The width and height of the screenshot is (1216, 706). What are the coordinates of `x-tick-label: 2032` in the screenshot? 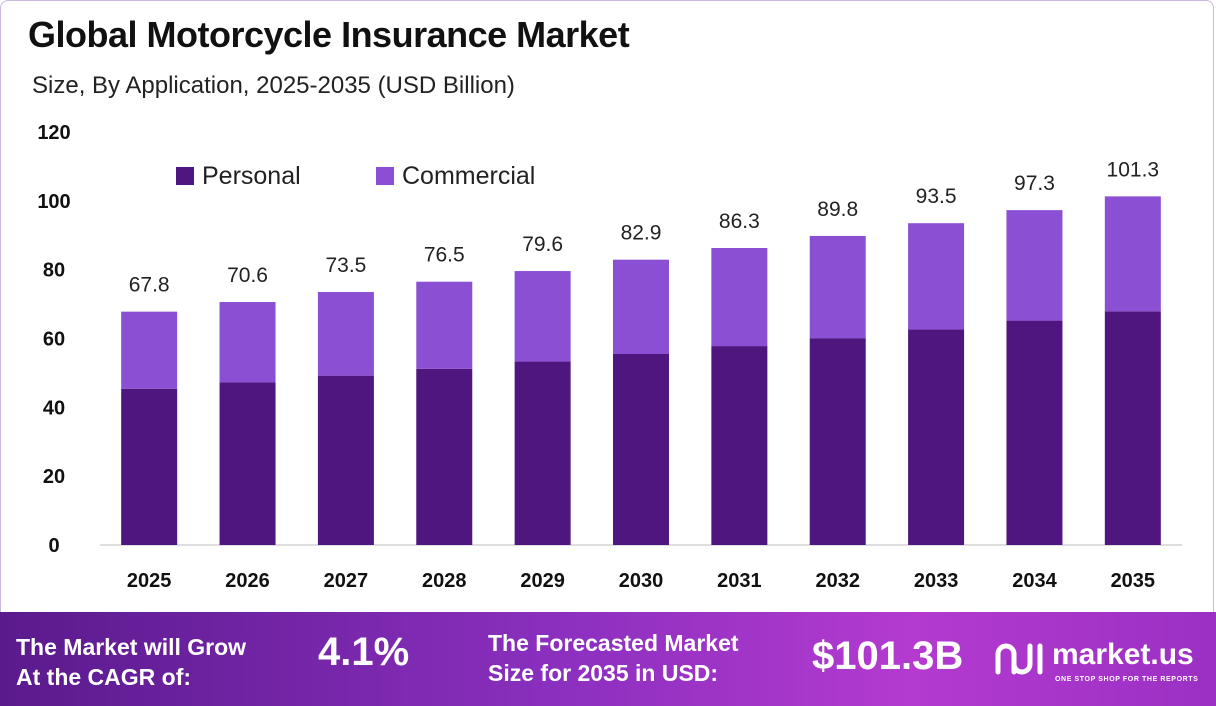 It's located at (837, 581).